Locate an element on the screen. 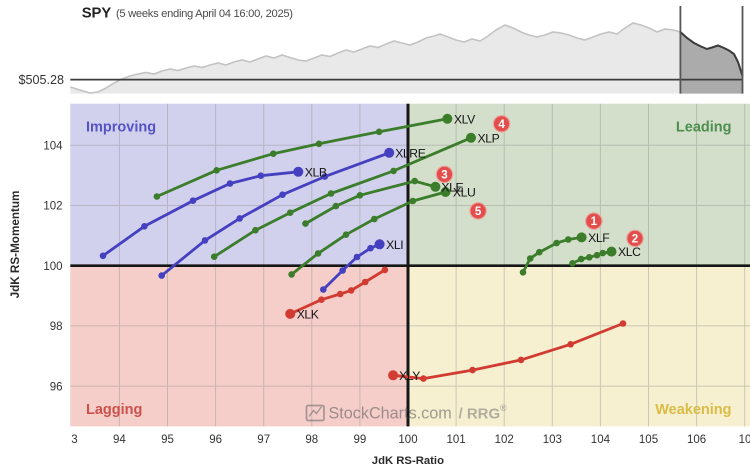 The image size is (750, 470). svg-text: 1 is located at coordinates (594, 221).